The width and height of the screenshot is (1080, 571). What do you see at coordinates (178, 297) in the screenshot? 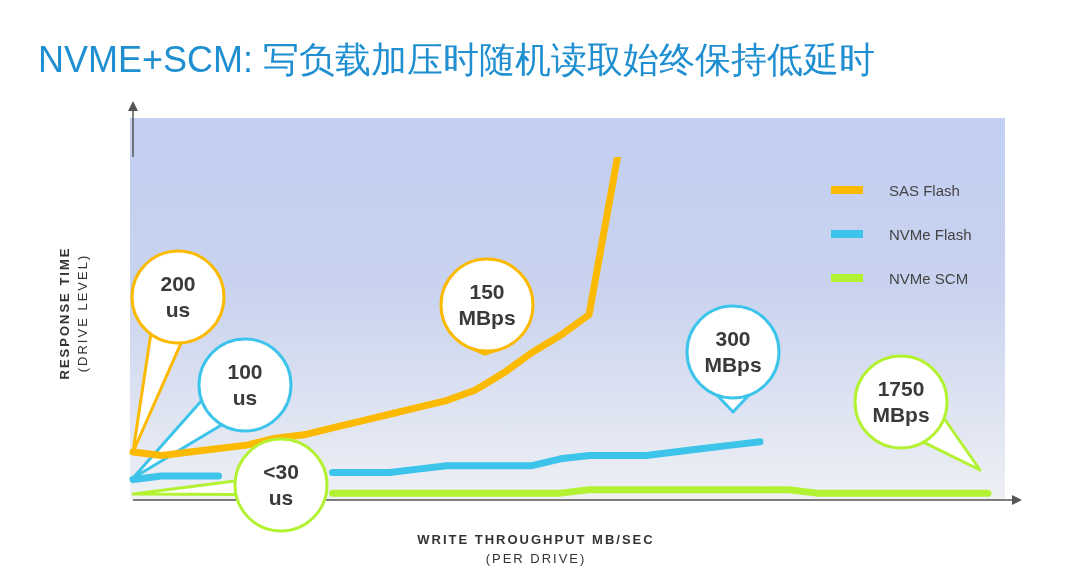
I see `annotation: 200 us` at bounding box center [178, 297].